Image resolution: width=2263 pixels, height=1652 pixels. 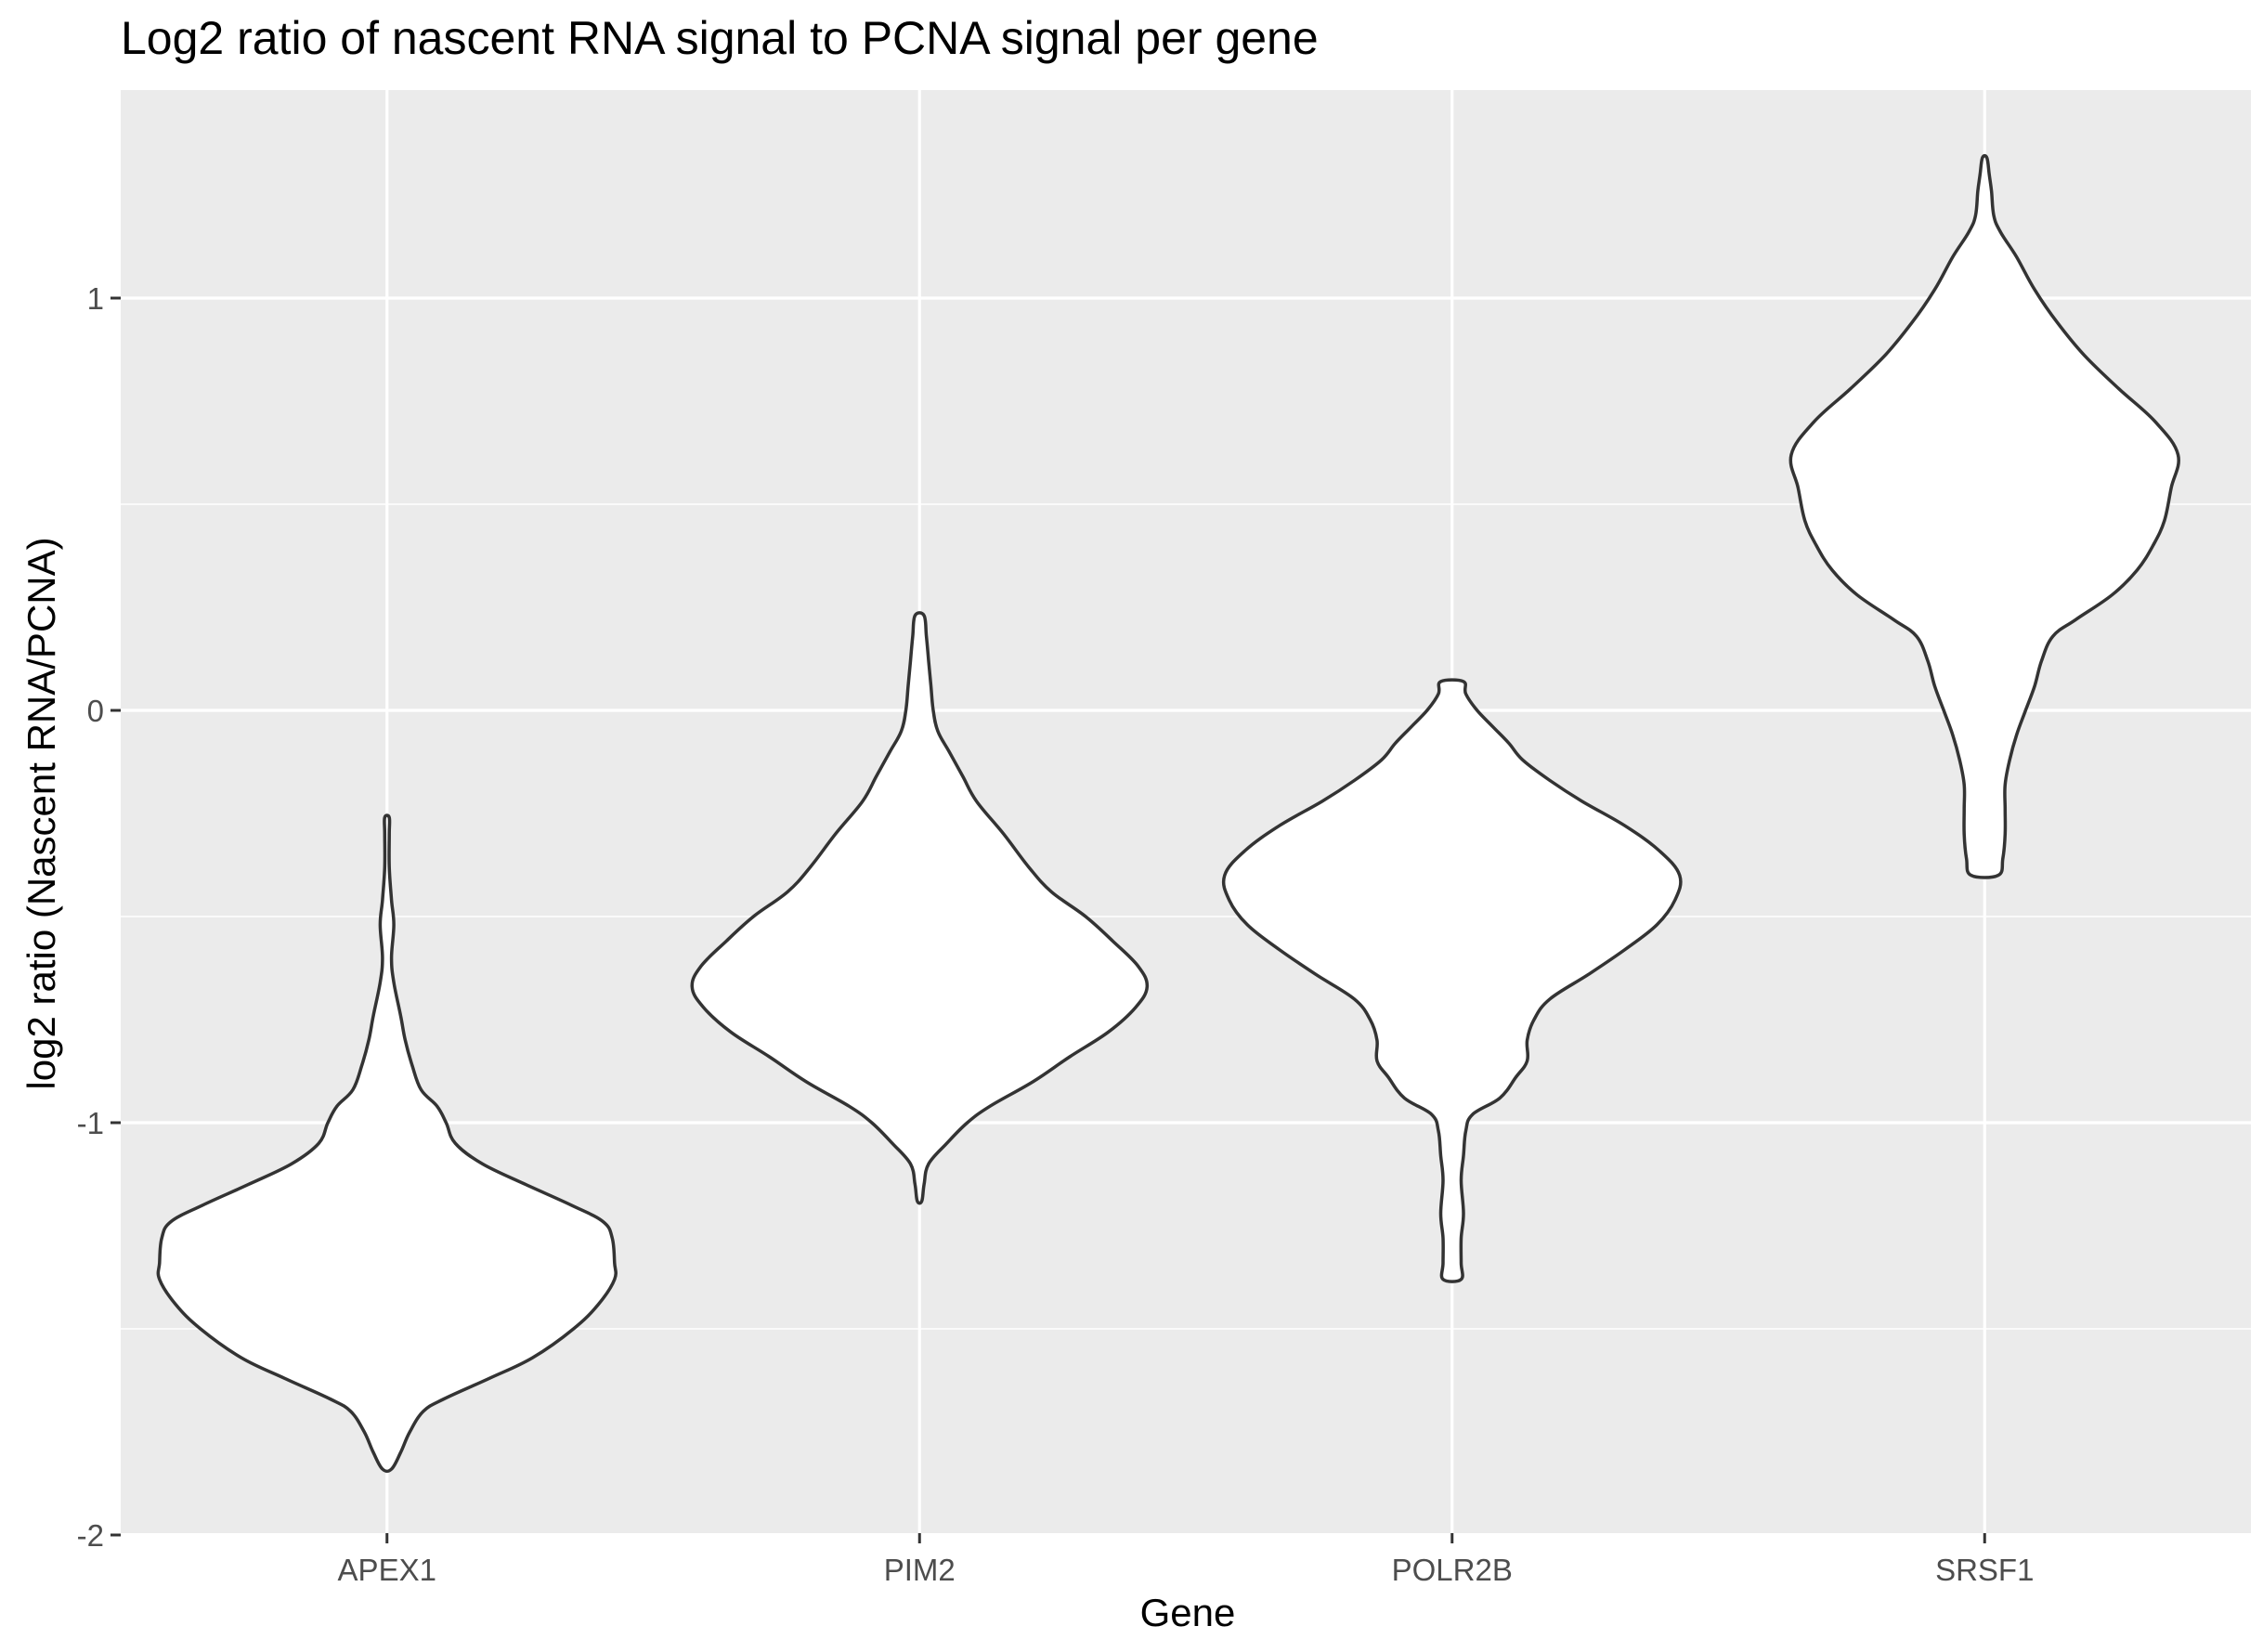 What do you see at coordinates (1984, 516) in the screenshot?
I see `violin-srsf1` at bounding box center [1984, 516].